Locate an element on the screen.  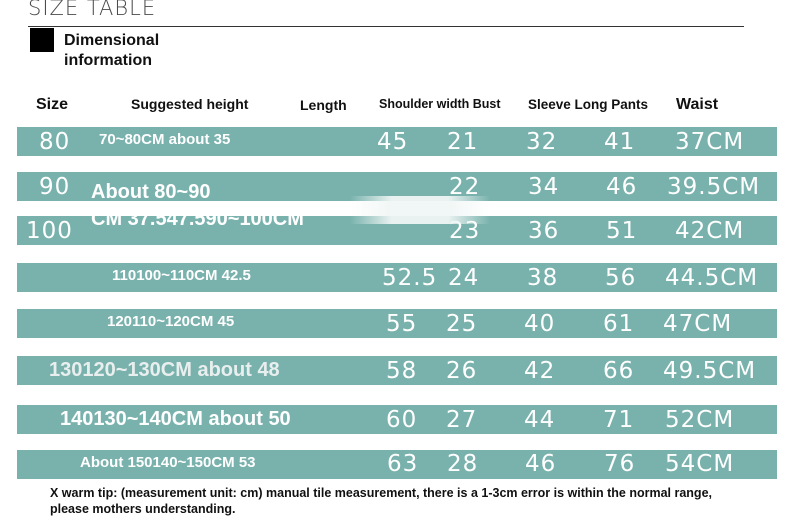
shoulder-cell: 22 is located at coordinates (465, 187).